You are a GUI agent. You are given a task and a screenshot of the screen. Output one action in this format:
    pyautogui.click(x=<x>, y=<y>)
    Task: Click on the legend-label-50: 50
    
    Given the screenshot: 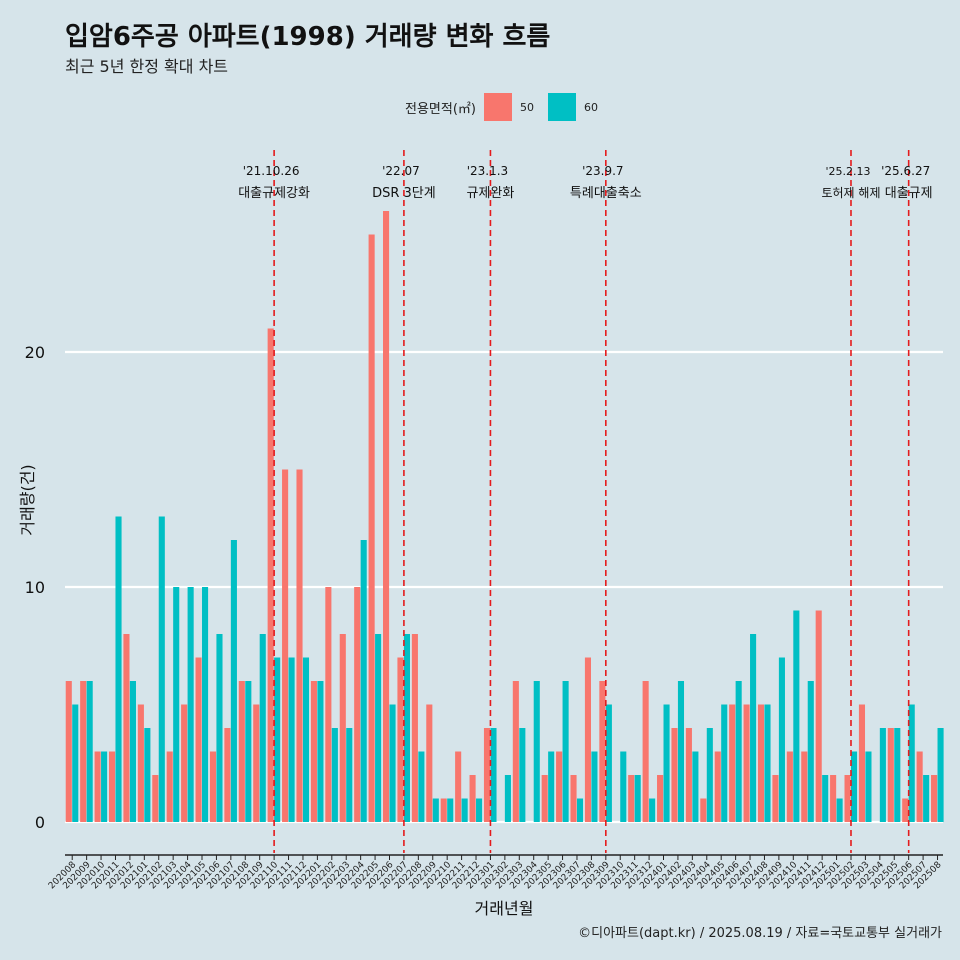 What is the action you would take?
    pyautogui.click(x=526, y=107)
    